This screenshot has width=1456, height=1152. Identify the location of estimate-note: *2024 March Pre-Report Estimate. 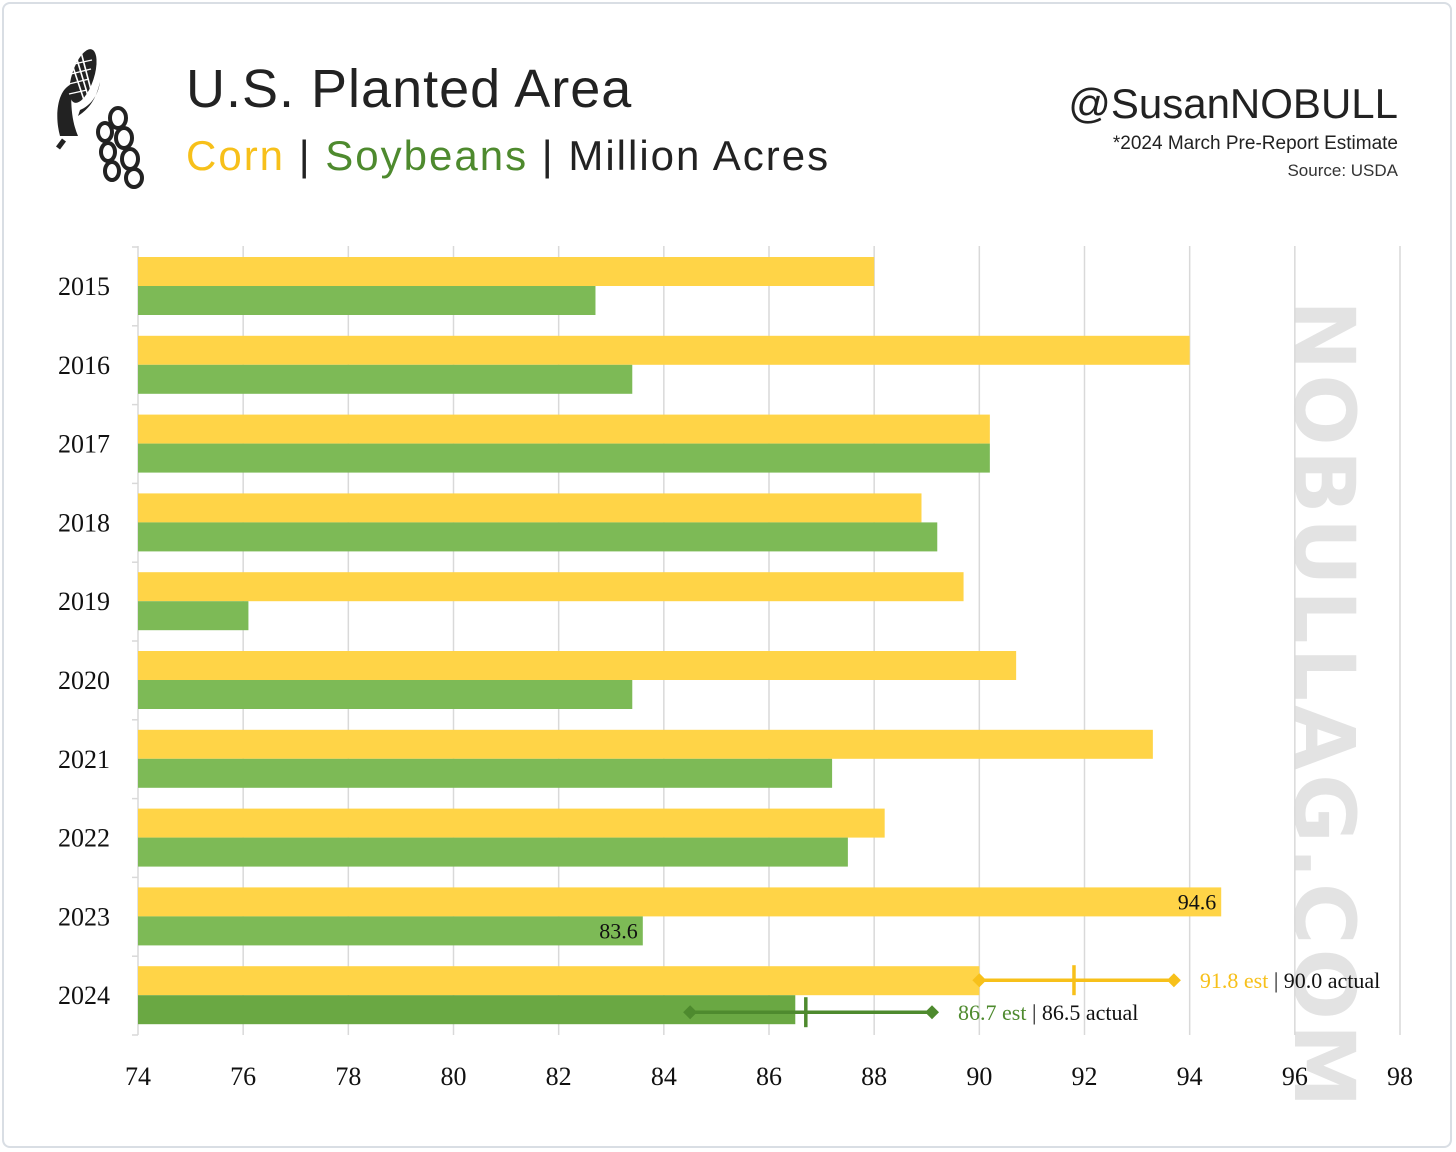
(1255, 143).